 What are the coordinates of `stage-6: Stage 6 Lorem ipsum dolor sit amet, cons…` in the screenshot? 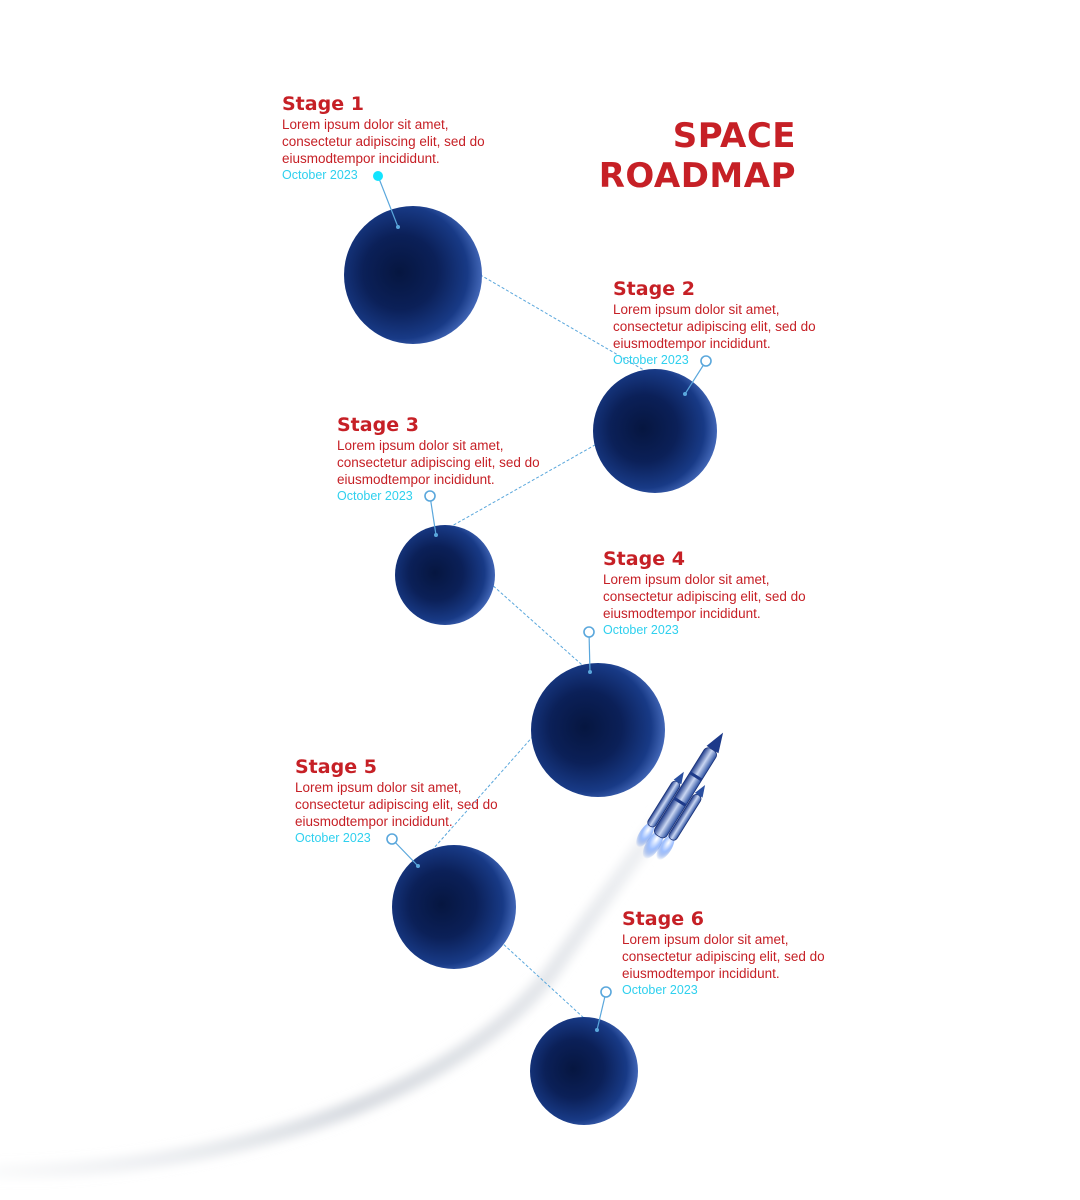 It's located at (737, 953).